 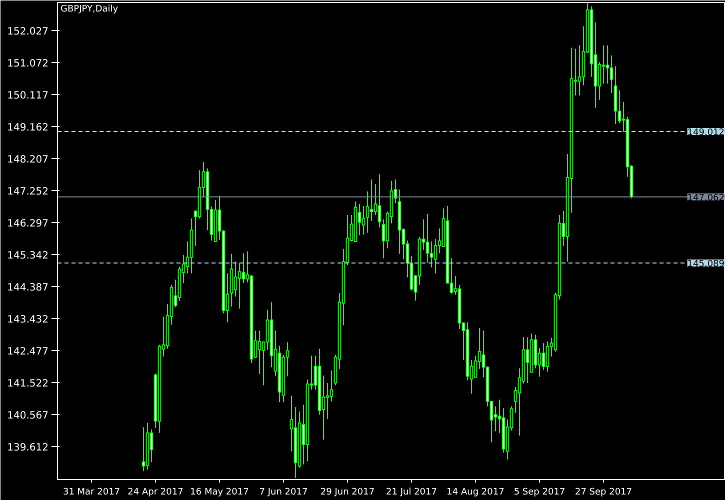 What do you see at coordinates (28, 288) in the screenshot?
I see `y-tick-label: 144.387` at bounding box center [28, 288].